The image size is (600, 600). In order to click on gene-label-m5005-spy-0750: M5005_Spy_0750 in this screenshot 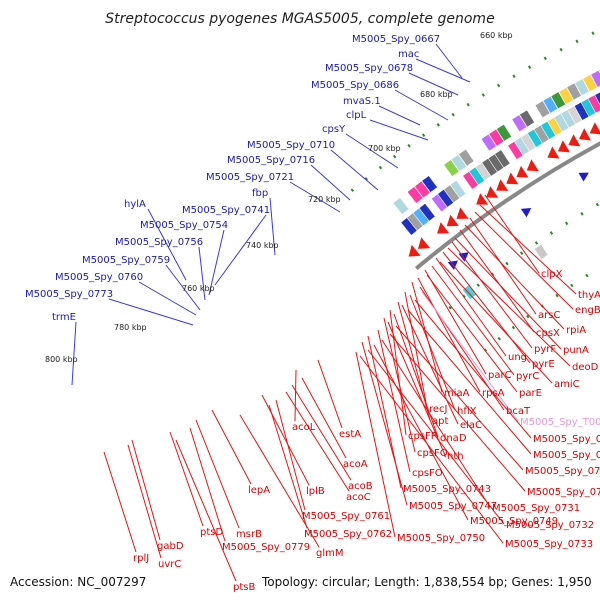, I will do `click(441, 538)`.